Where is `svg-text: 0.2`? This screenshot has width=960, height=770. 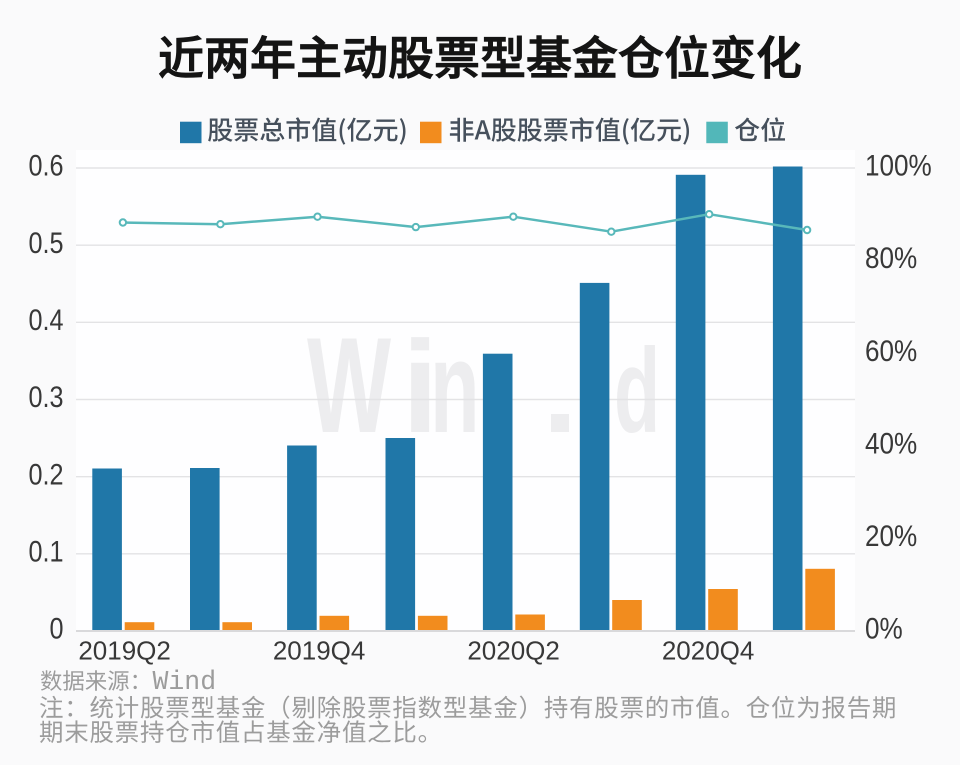 svg-text: 0.2 is located at coordinates (45, 474).